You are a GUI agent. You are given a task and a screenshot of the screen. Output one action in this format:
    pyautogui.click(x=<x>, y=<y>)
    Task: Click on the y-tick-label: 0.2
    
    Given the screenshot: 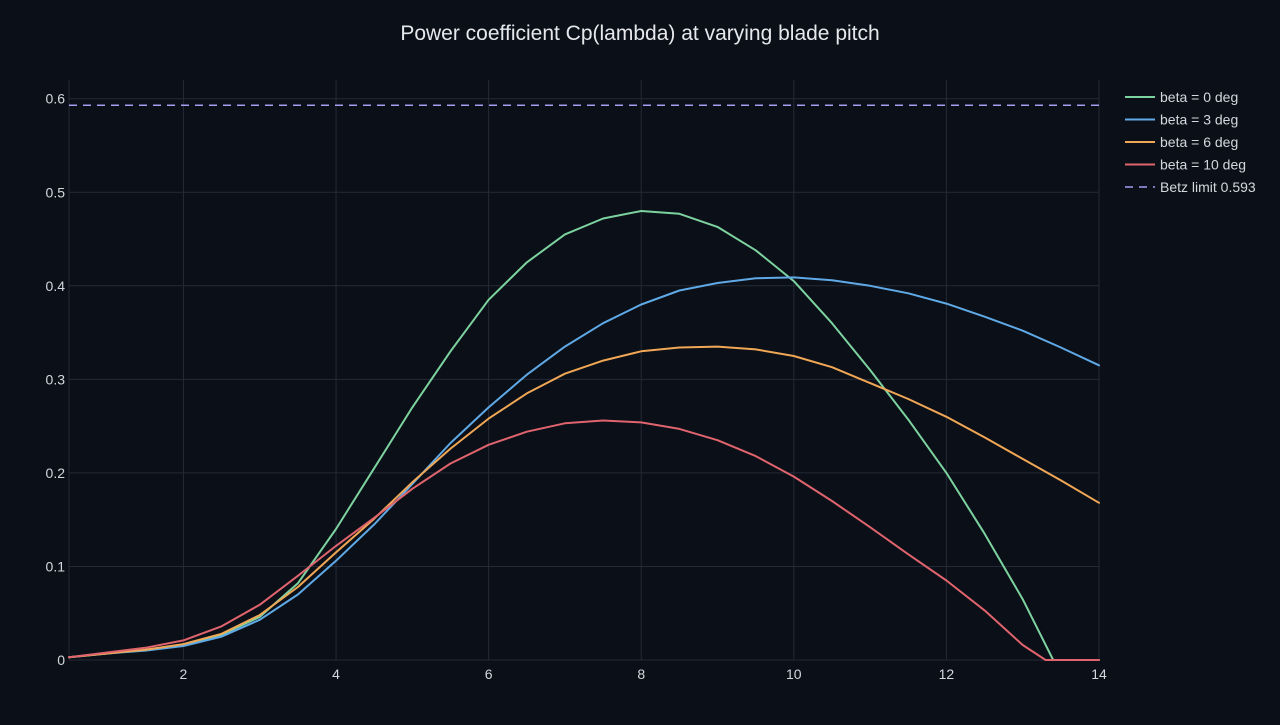 What is the action you would take?
    pyautogui.click(x=56, y=473)
    